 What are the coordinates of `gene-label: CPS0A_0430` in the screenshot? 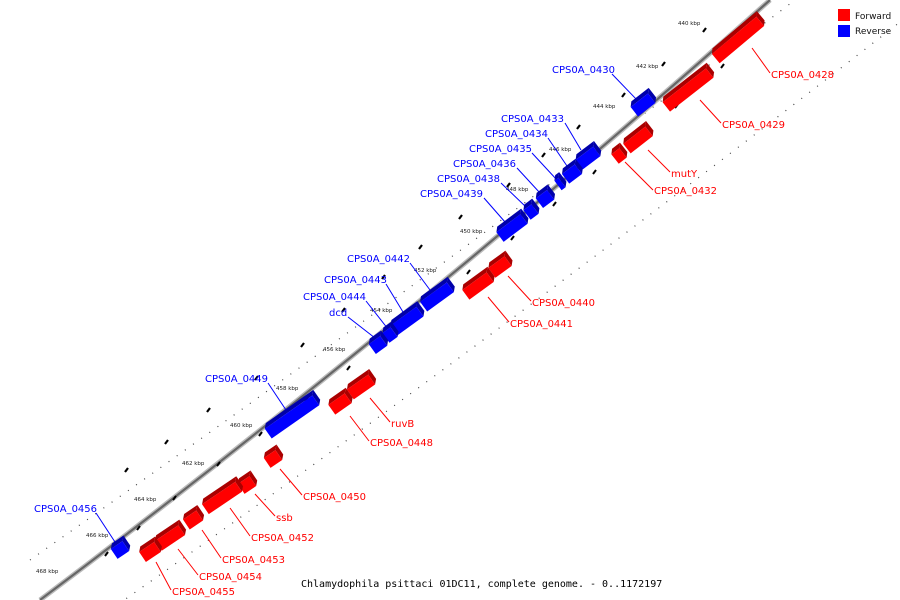 It's located at (583, 70).